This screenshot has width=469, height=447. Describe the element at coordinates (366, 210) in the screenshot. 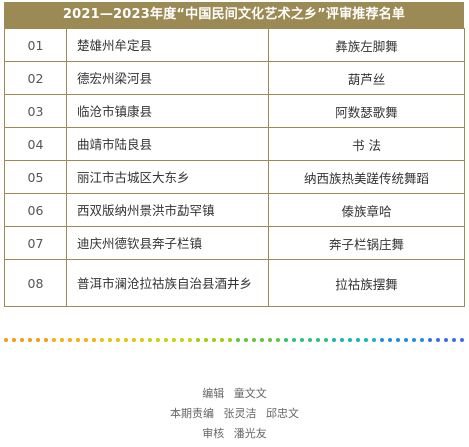

I see `row-item: 傣族章哈` at that location.